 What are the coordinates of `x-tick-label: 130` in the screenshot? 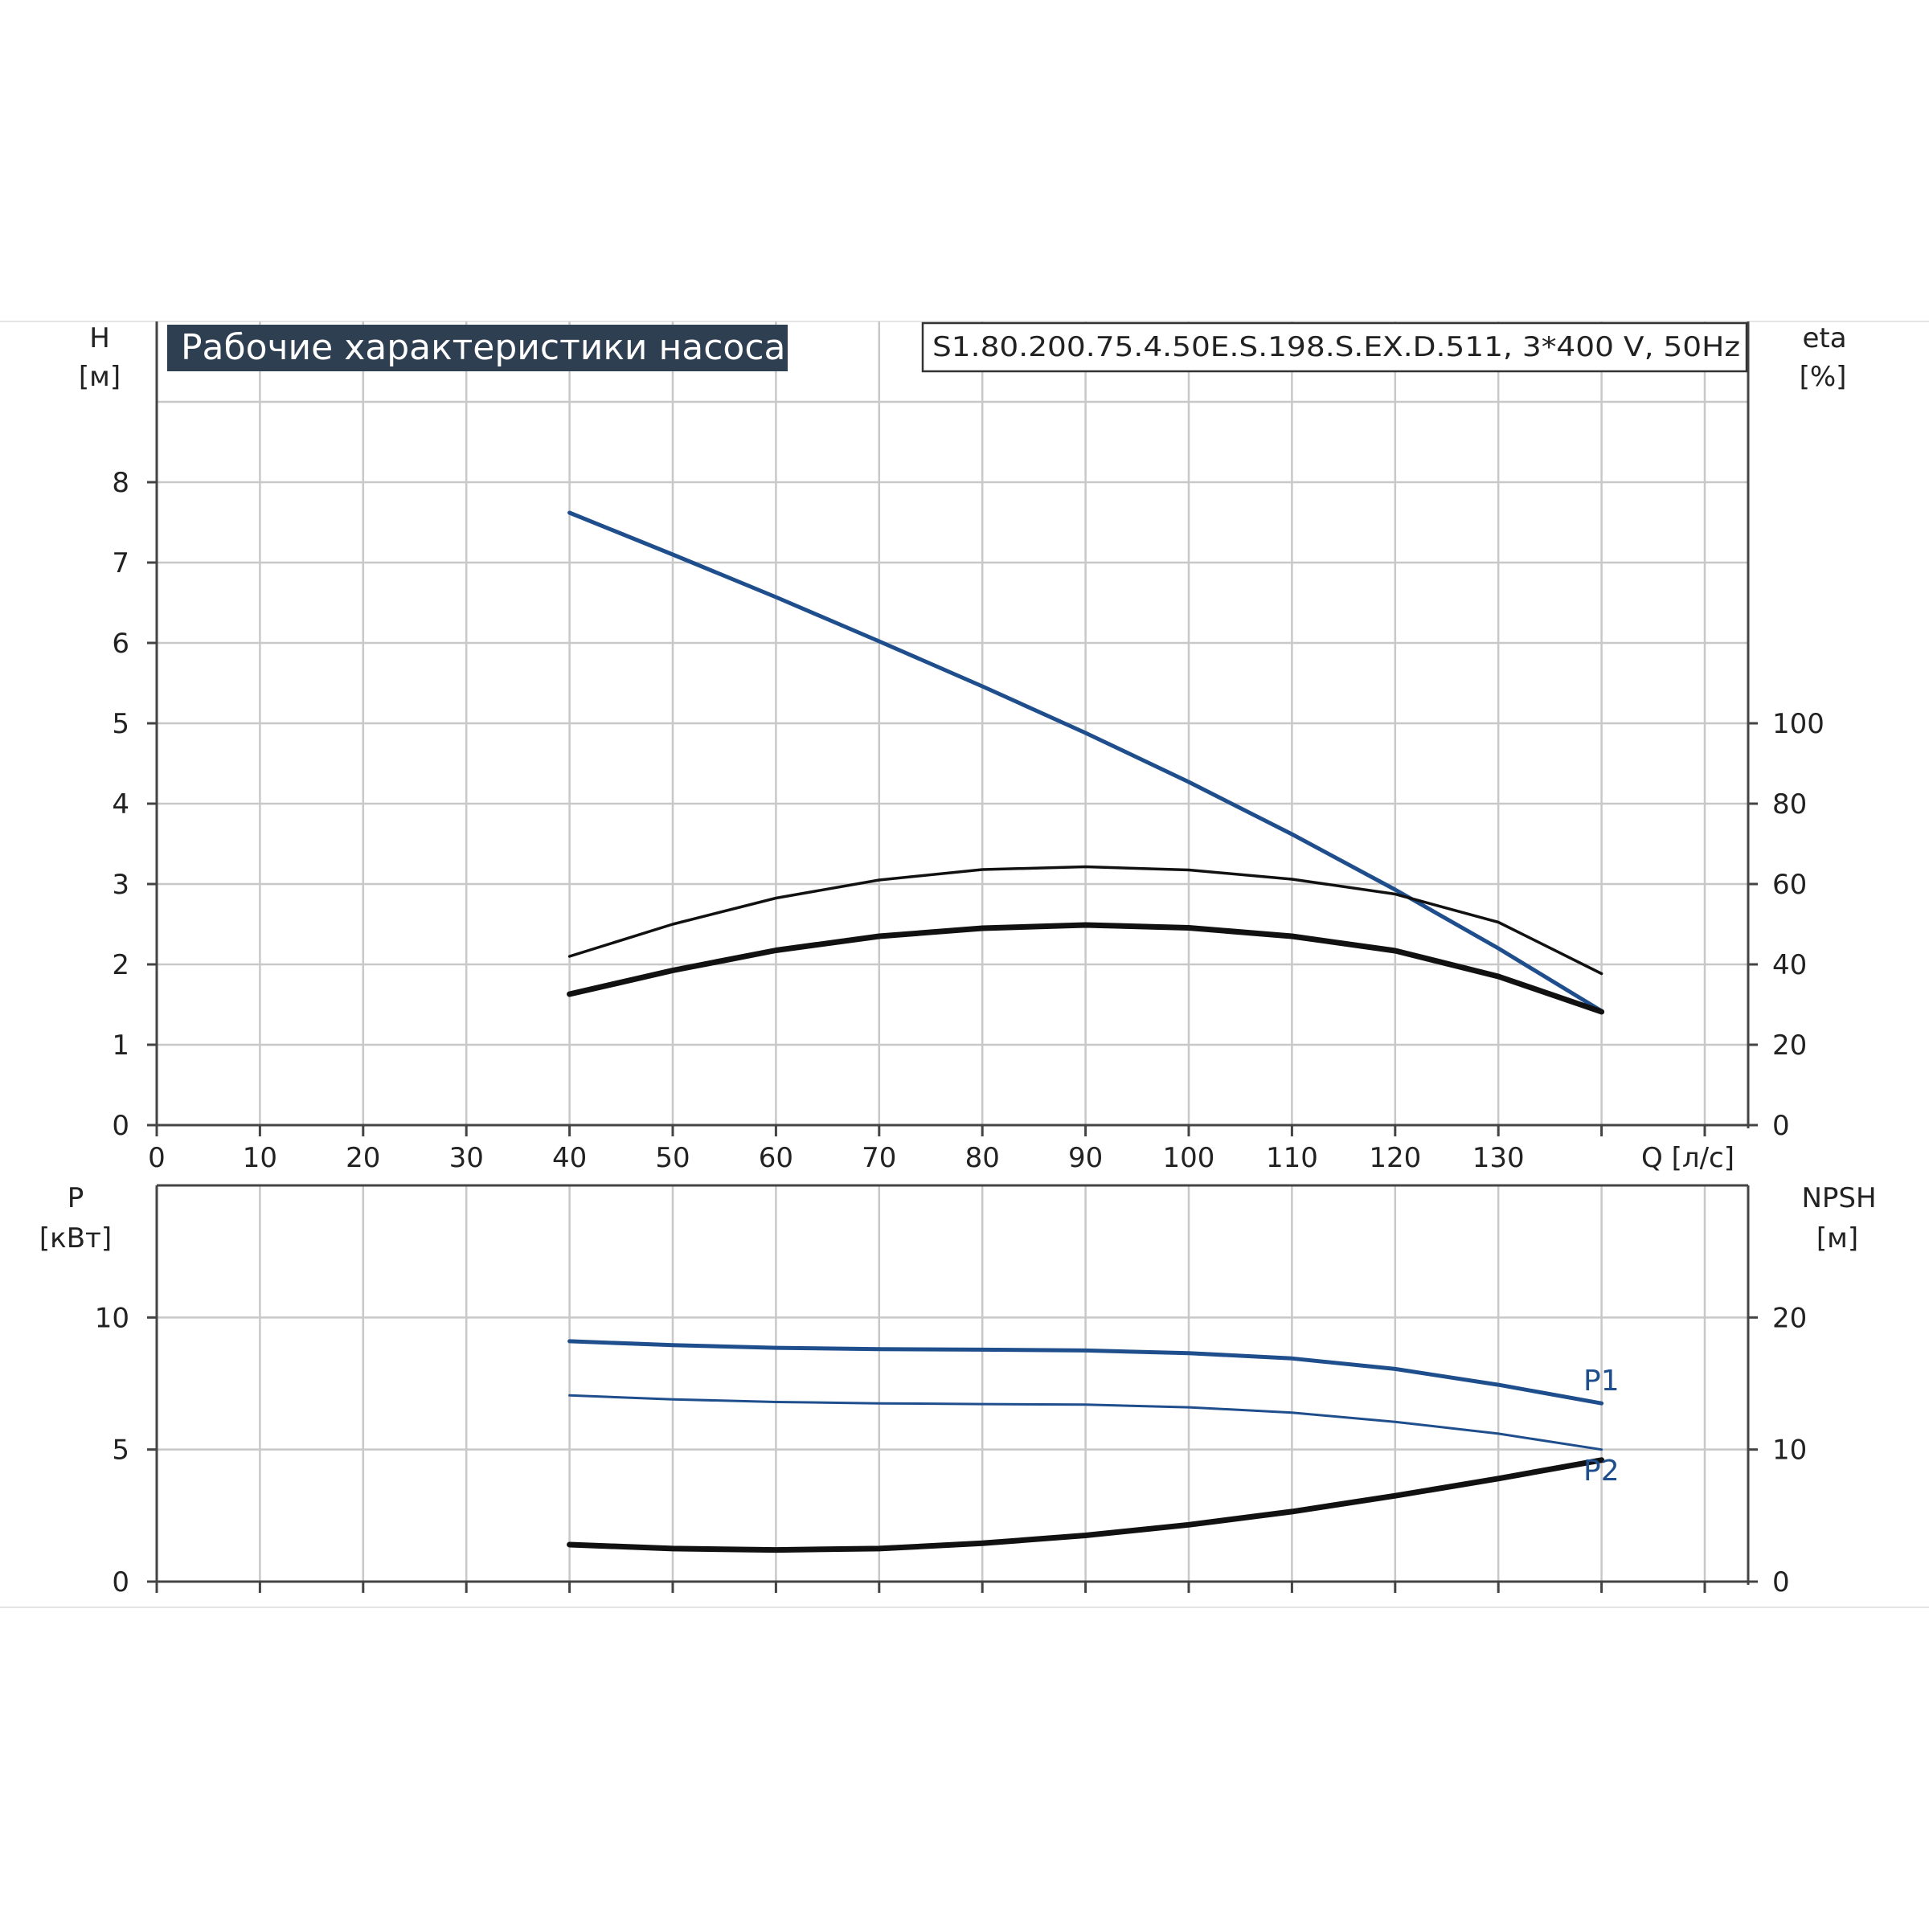 It's located at (1498, 1158).